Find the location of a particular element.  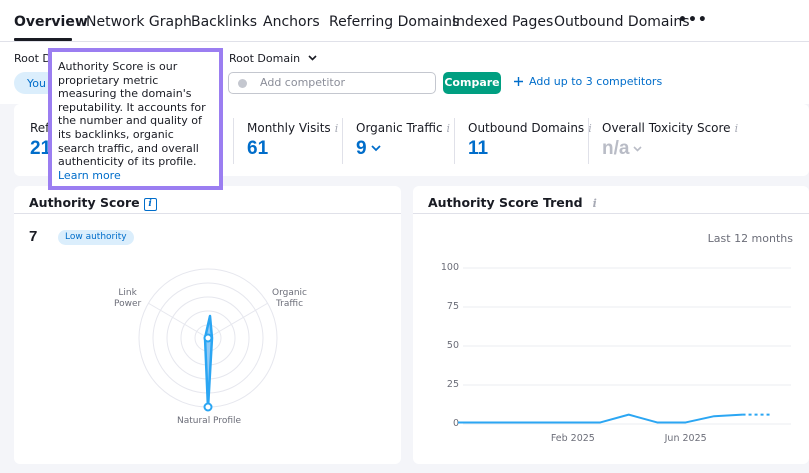

radar-label-line: Power is located at coordinates (128, 304).